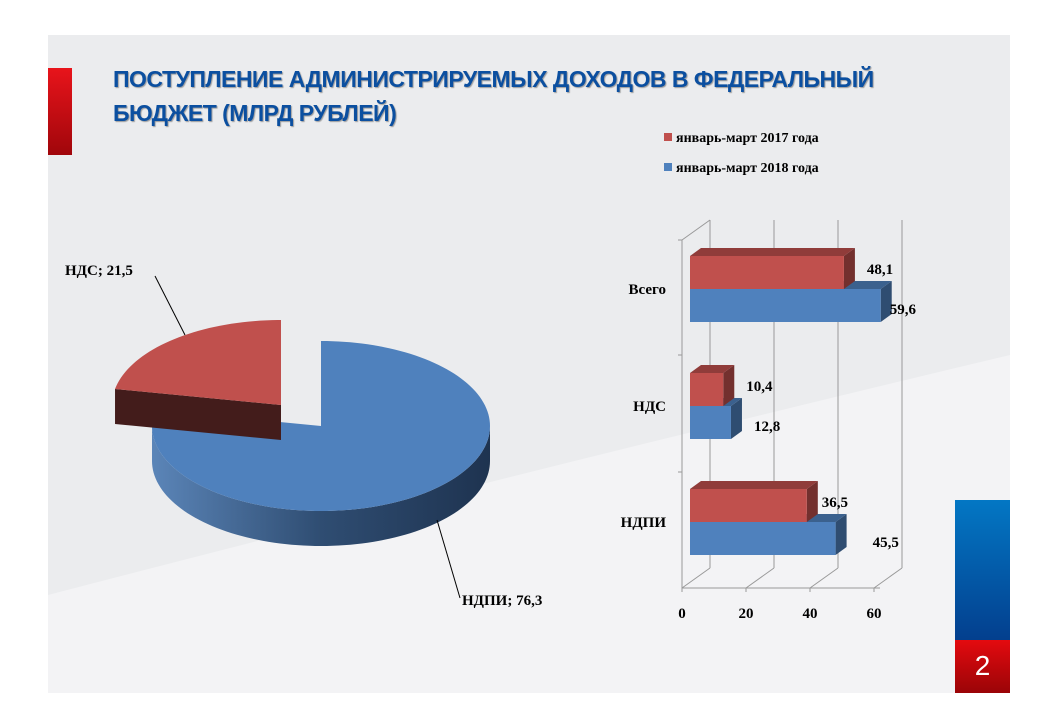 Image resolution: width=1040 pixels, height=720 pixels. What do you see at coordinates (759, 387) in the screenshot?
I see `data-label: 10,4` at bounding box center [759, 387].